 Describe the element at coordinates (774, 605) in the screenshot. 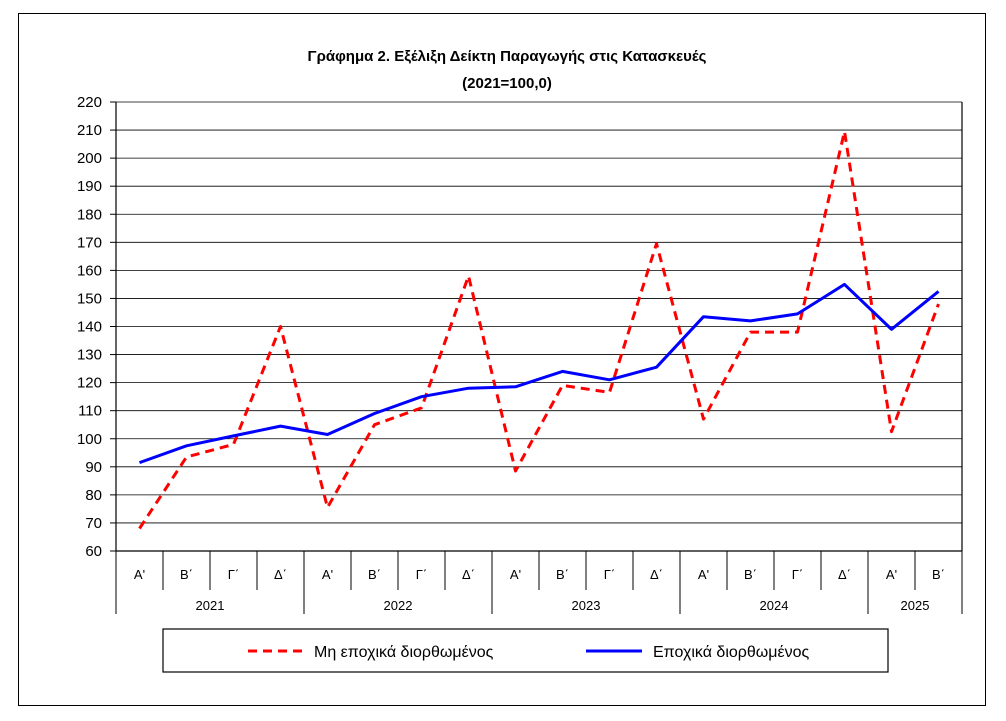

I see `year-label: 2024` at that location.